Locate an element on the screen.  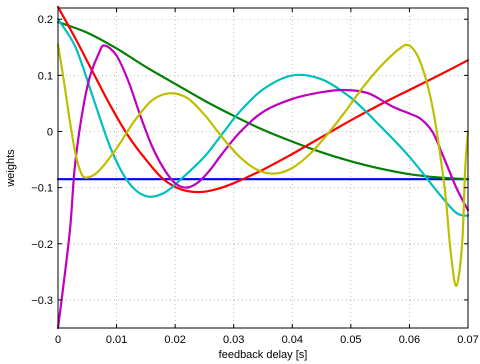
y-tick-label: 0.1 is located at coordinates (45, 76).